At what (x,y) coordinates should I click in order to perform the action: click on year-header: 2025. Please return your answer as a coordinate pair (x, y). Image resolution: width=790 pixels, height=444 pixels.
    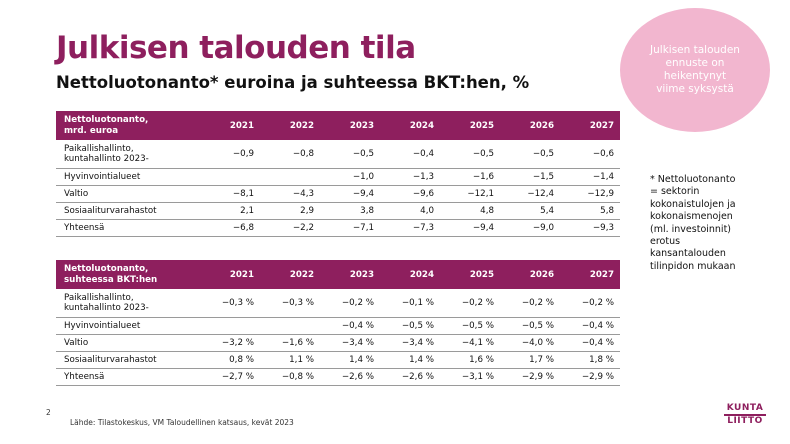
    Looking at the image, I should click on (470, 274).